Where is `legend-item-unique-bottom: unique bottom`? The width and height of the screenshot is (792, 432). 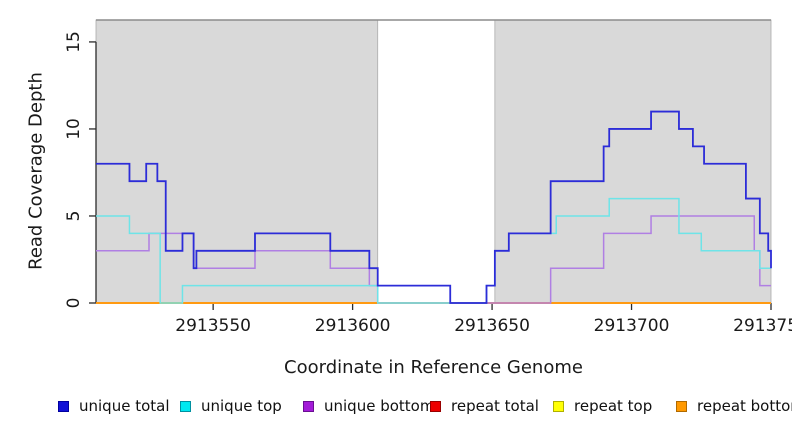
legend-item-unique-bottom: unique bottom is located at coordinates (369, 406).